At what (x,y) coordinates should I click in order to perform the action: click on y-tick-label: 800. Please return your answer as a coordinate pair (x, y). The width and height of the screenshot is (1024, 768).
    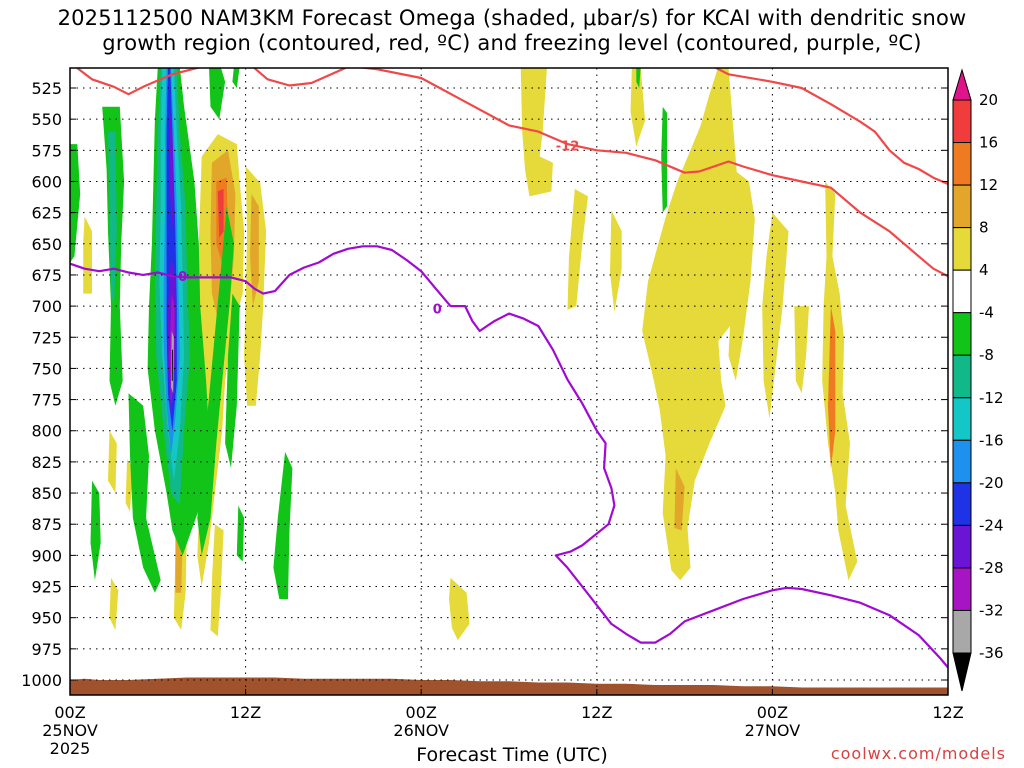
    Looking at the image, I should click on (46, 431).